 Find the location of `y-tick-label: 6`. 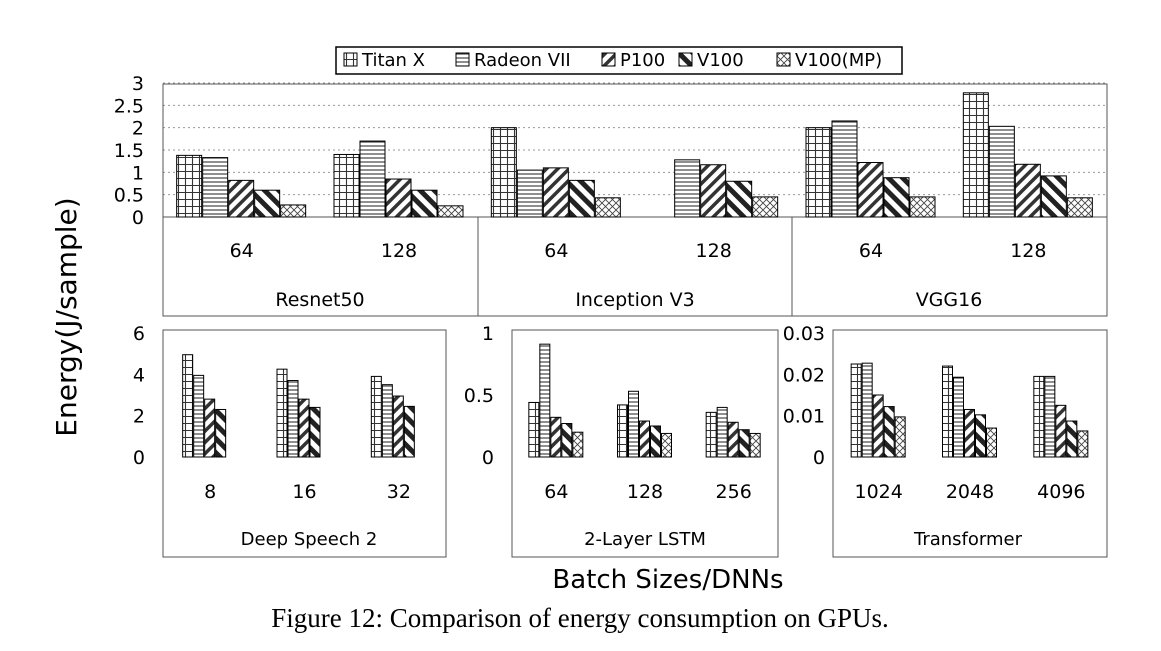

y-tick-label: 6 is located at coordinates (139, 334).